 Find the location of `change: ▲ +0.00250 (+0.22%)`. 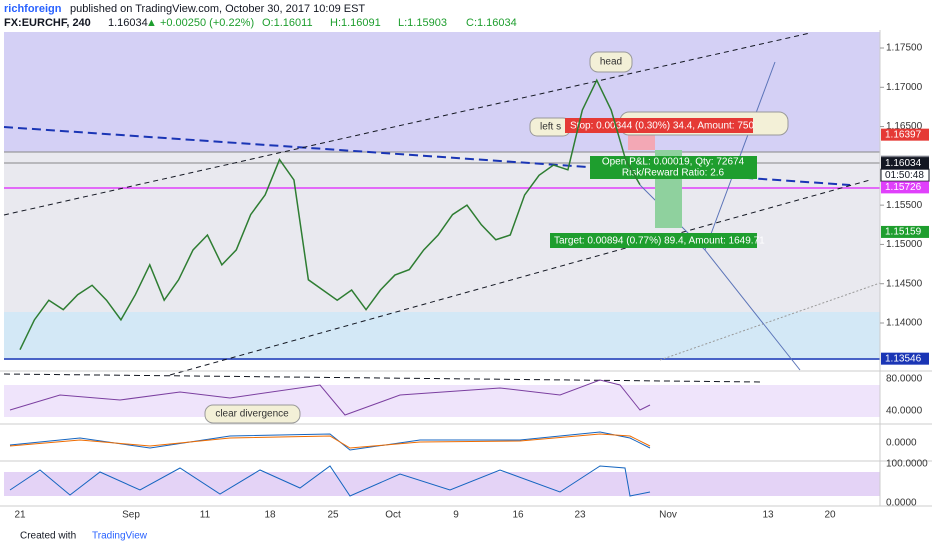

change: ▲ +0.00250 (+0.22%) is located at coordinates (200, 23).